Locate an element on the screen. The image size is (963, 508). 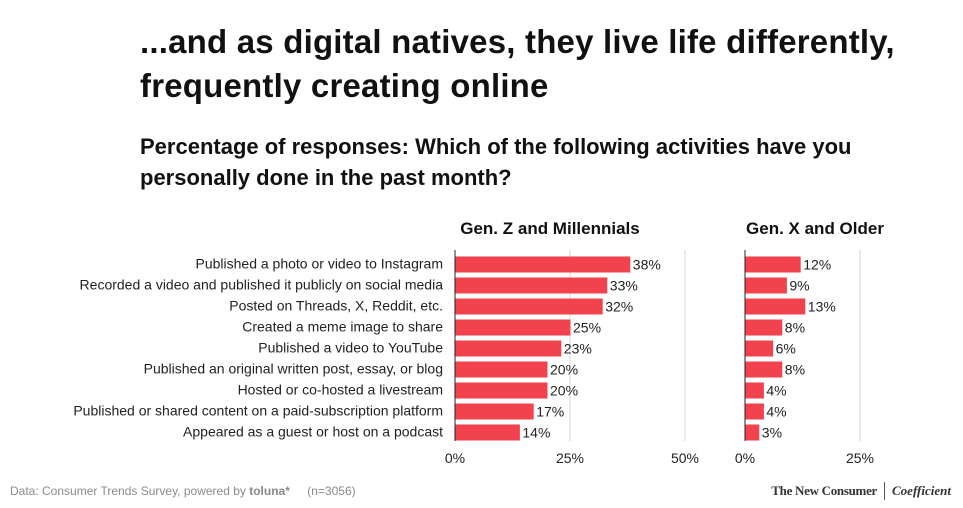
category-label: Hosted or co-hosted a livestream is located at coordinates (340, 390).